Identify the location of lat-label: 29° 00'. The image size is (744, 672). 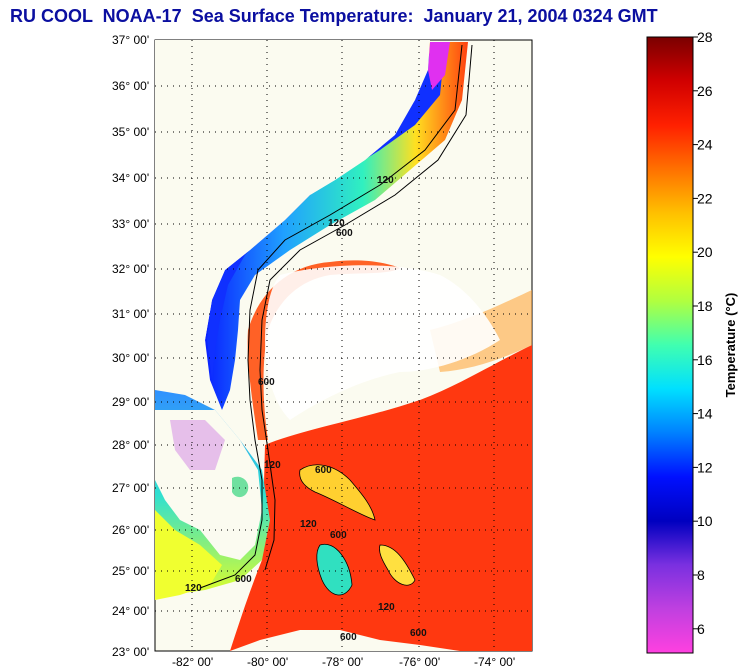
(130, 402).